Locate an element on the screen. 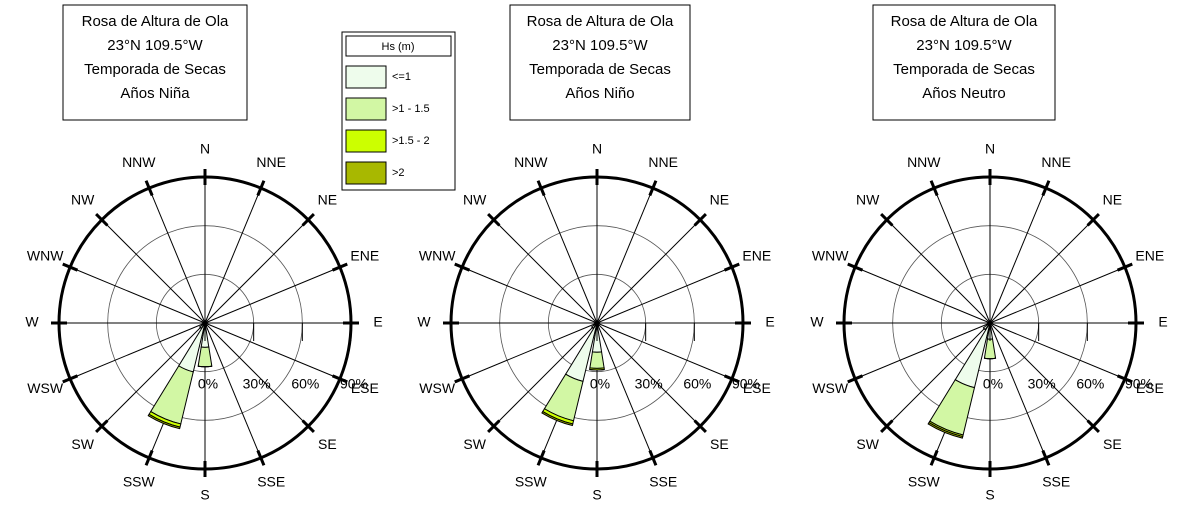 The width and height of the screenshot is (1180, 508). legend-label: >1 - 1.5 is located at coordinates (411, 109).